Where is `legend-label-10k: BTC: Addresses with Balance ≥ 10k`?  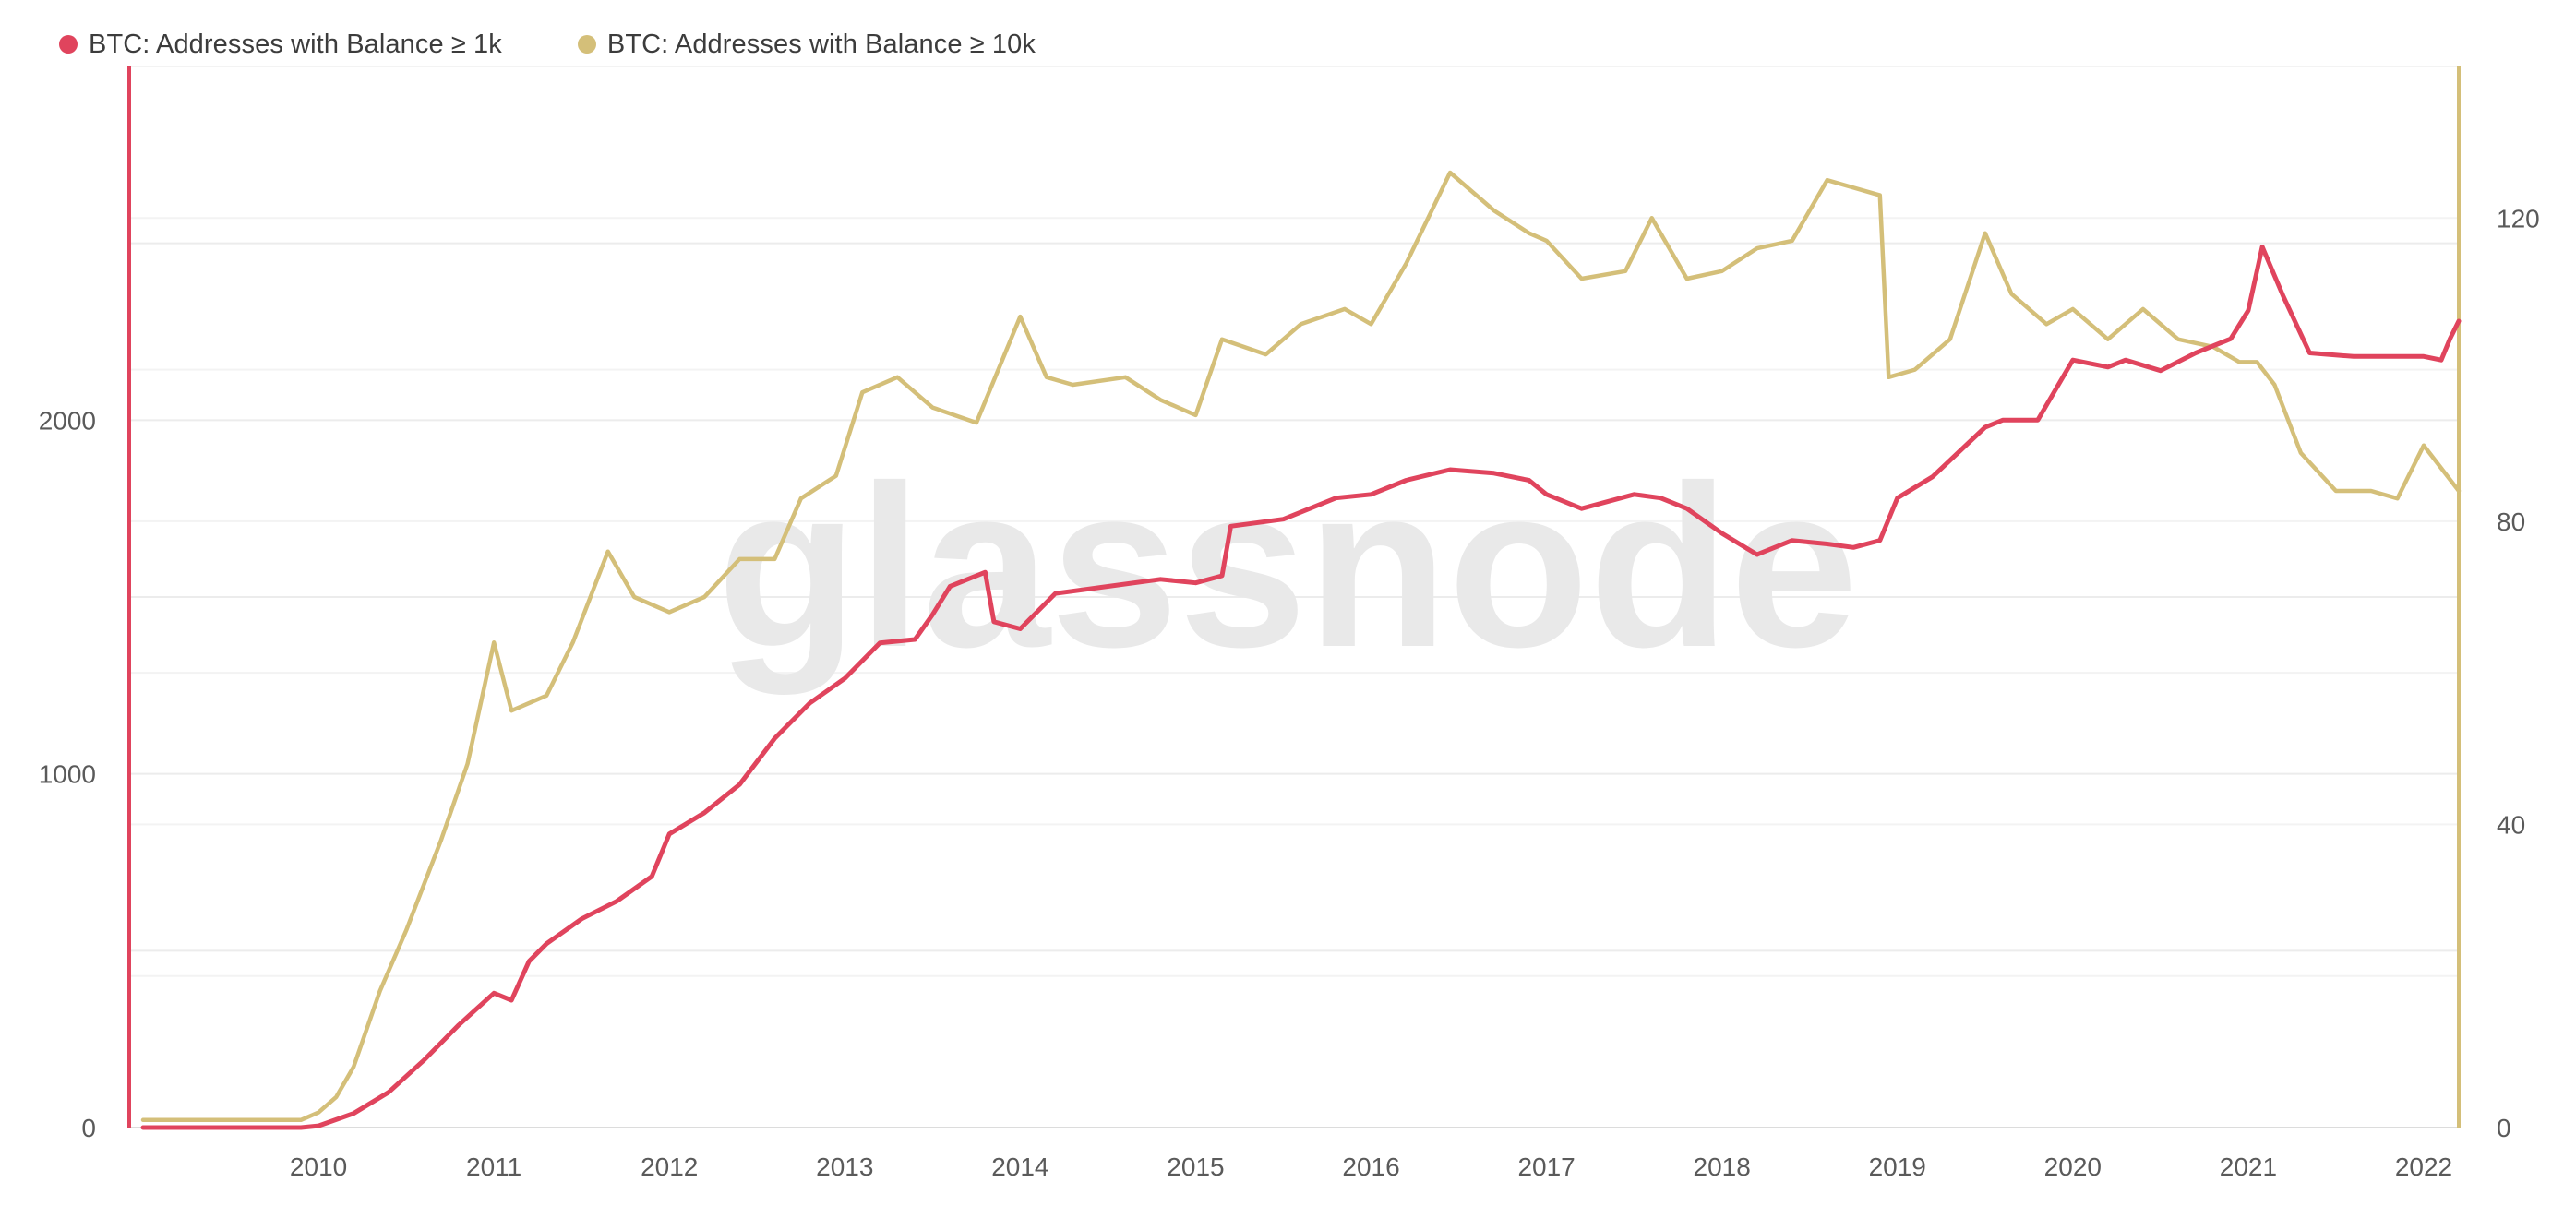
legend-label-10k: BTC: Addresses with Balance ≥ 10k is located at coordinates (821, 44).